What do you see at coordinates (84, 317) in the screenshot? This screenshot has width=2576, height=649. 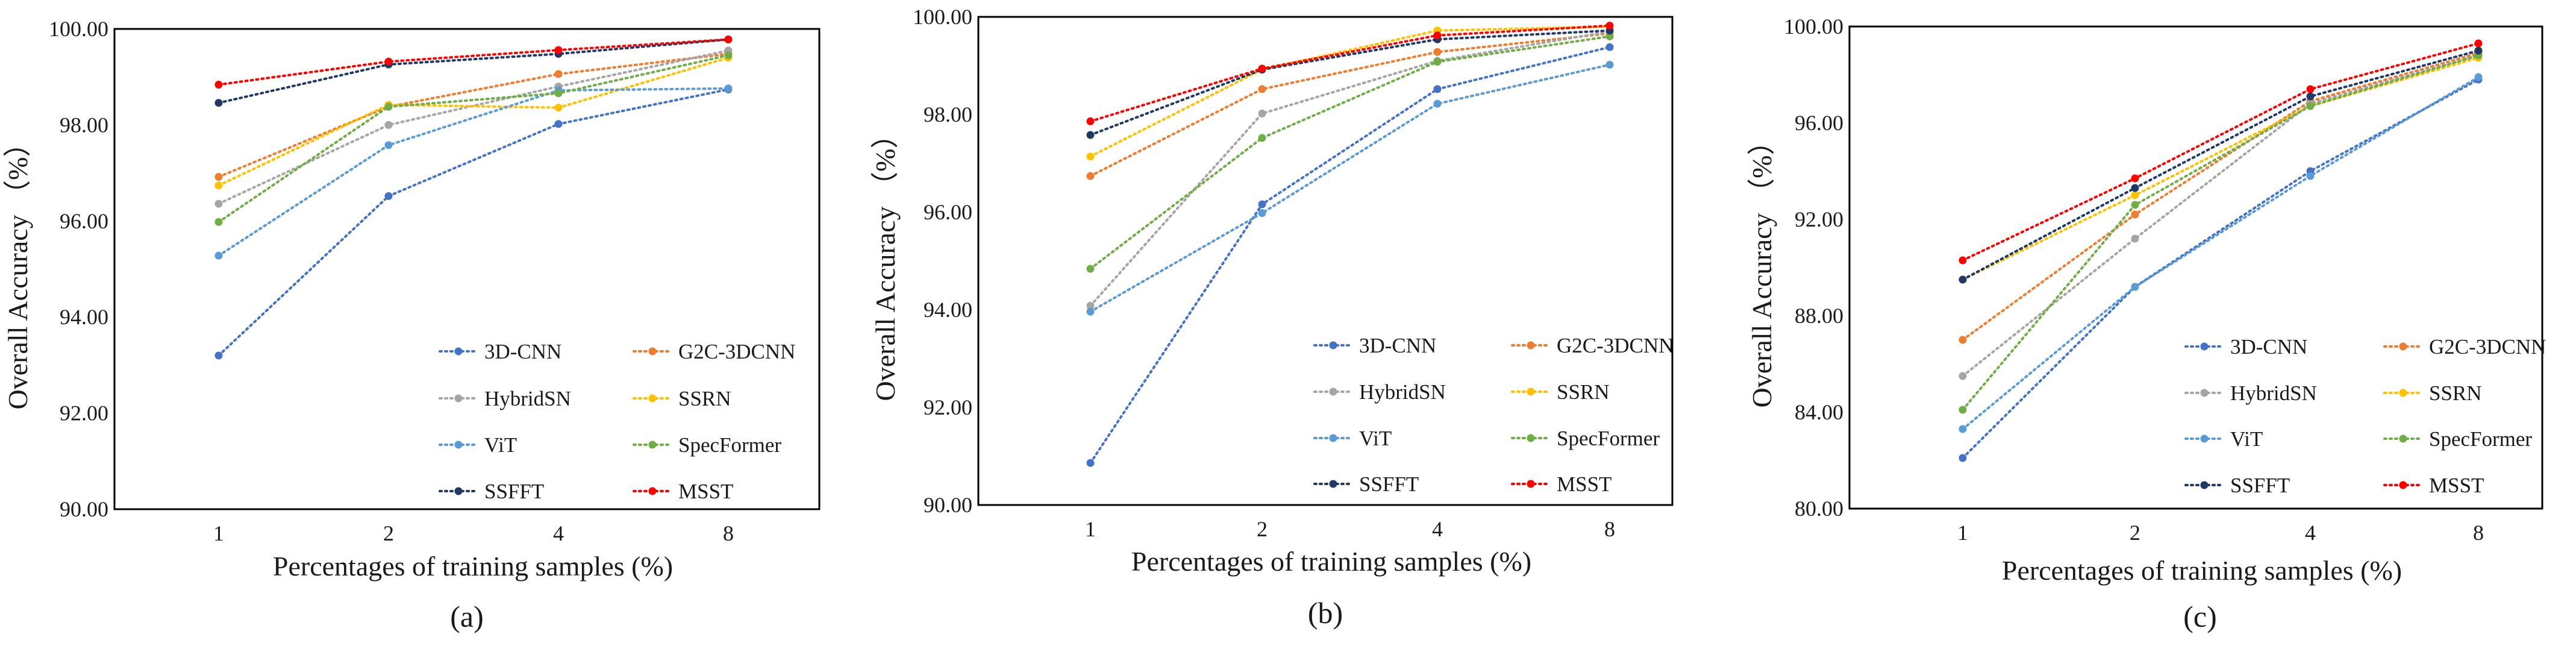 I see `y-tick-label: 94.00` at bounding box center [84, 317].